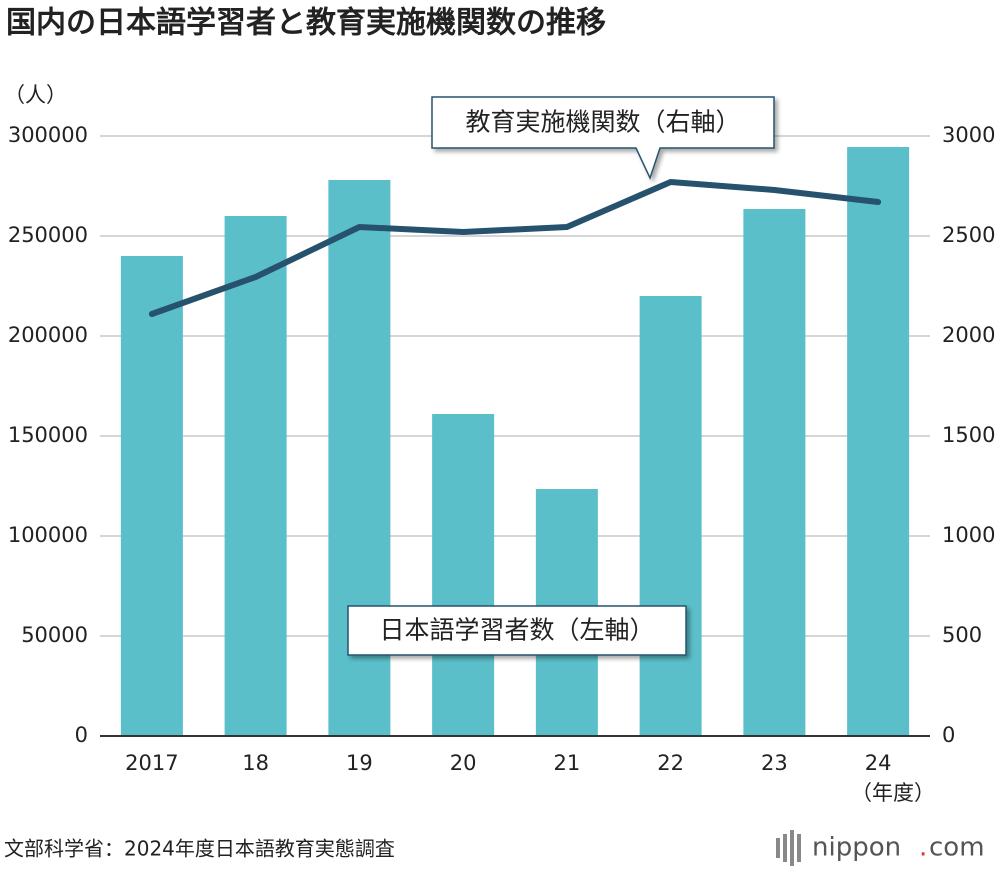 Image resolution: width=1000 pixels, height=870 pixels. I want to click on legend-item: 教育実施機関数（右軸）, so click(603, 138).